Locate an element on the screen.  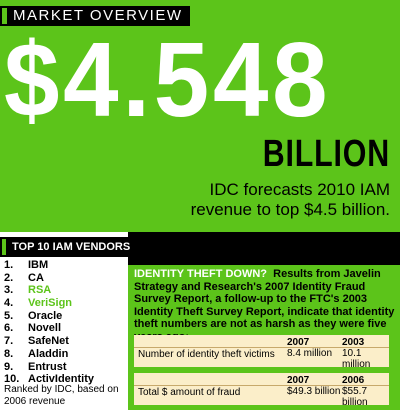
vendor-rank: 9. is located at coordinates (9, 366).